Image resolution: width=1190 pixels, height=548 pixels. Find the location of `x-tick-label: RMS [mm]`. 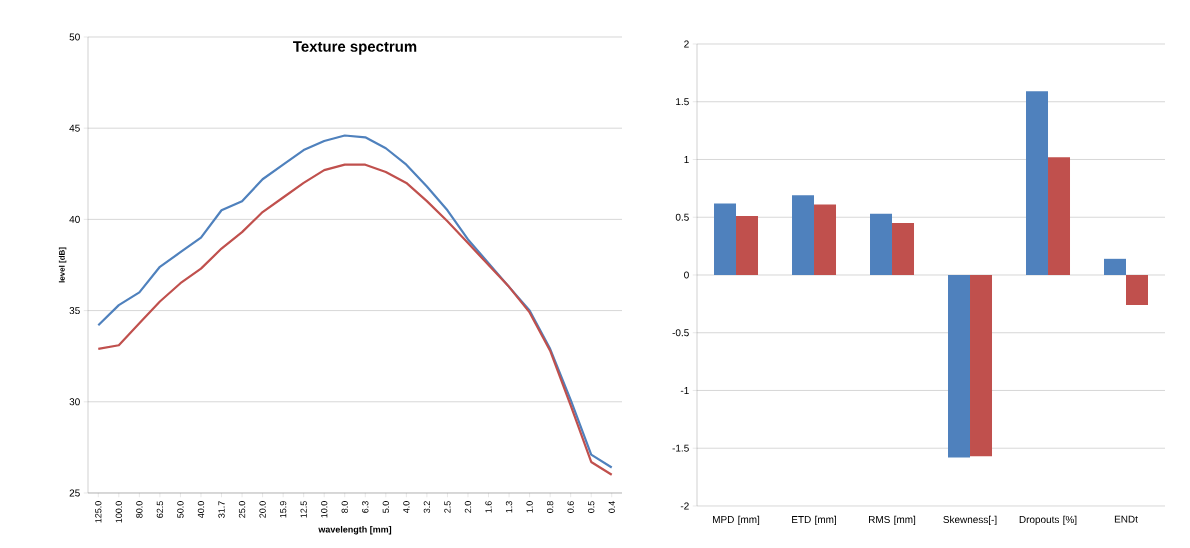

x-tick-label: RMS [mm] is located at coordinates (892, 520).